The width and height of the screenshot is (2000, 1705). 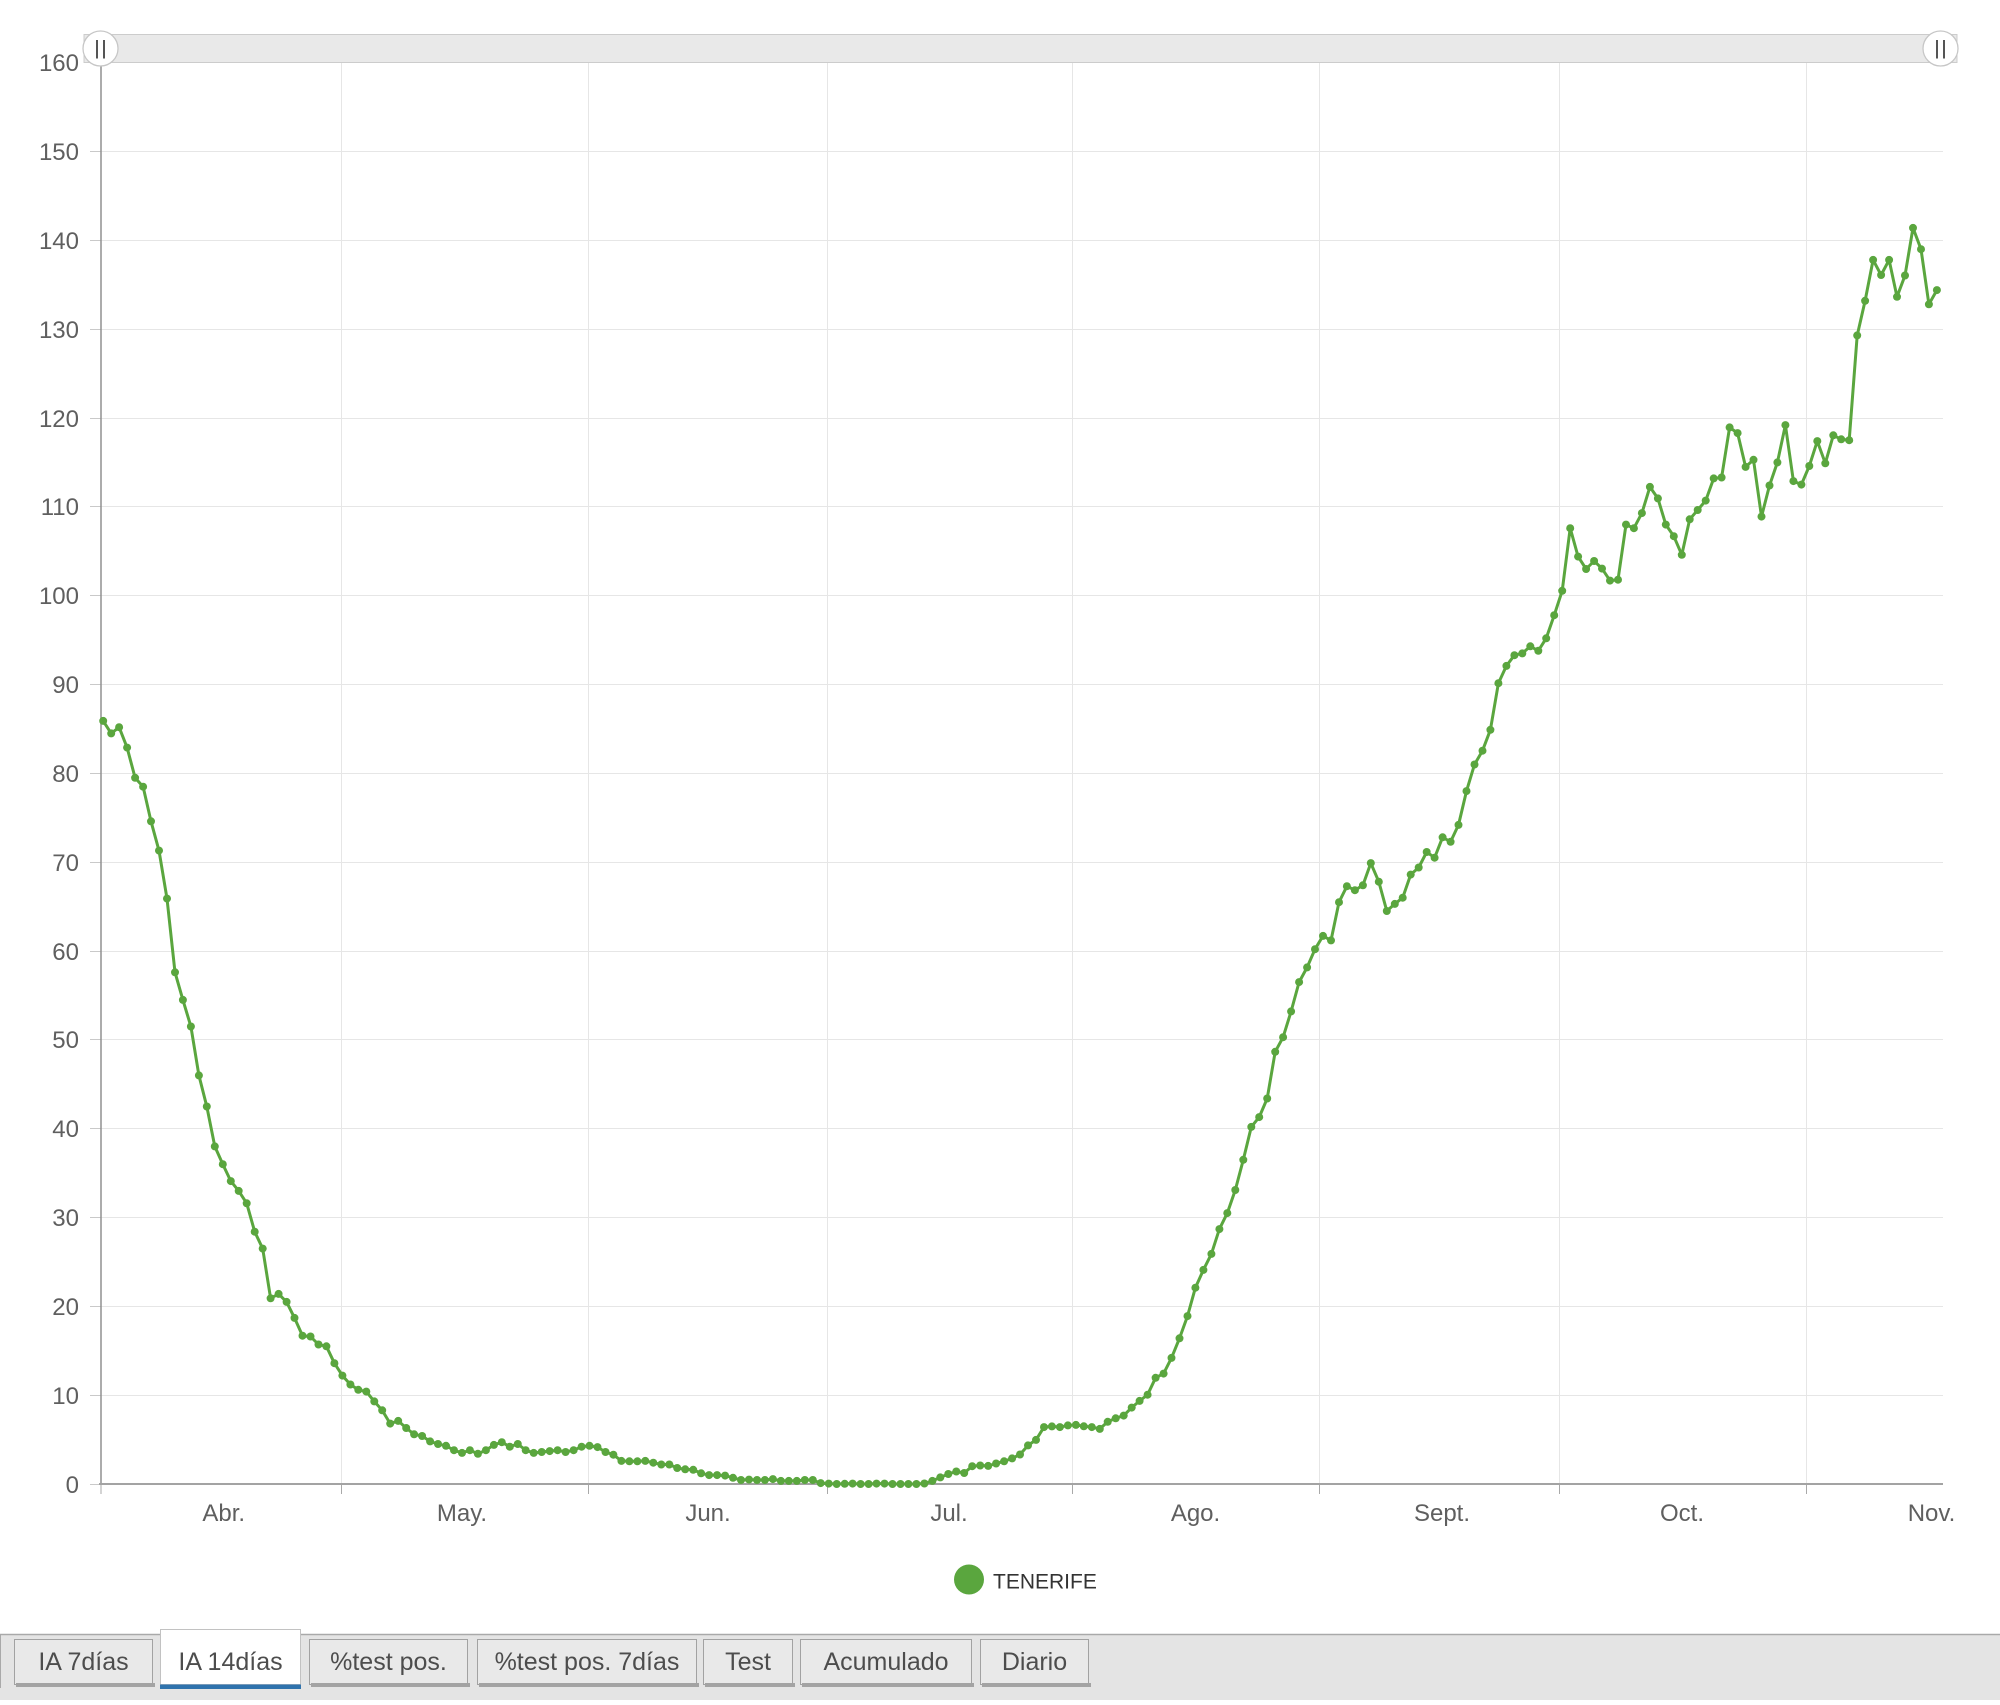 What do you see at coordinates (65, 1040) in the screenshot?
I see `svg-text: 50` at bounding box center [65, 1040].